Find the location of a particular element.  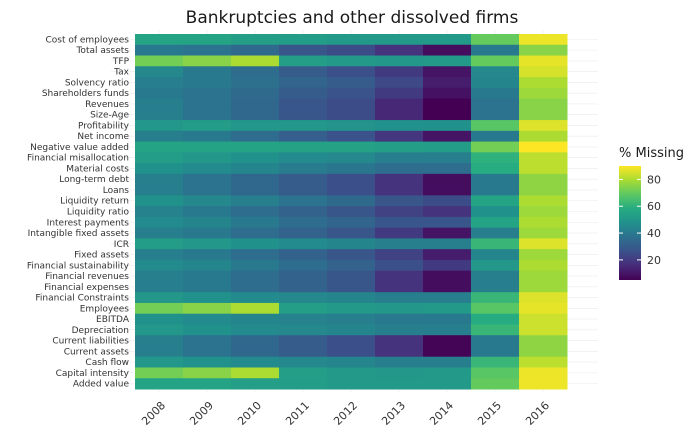

y-tick-label: Financial expenses is located at coordinates (86, 288).